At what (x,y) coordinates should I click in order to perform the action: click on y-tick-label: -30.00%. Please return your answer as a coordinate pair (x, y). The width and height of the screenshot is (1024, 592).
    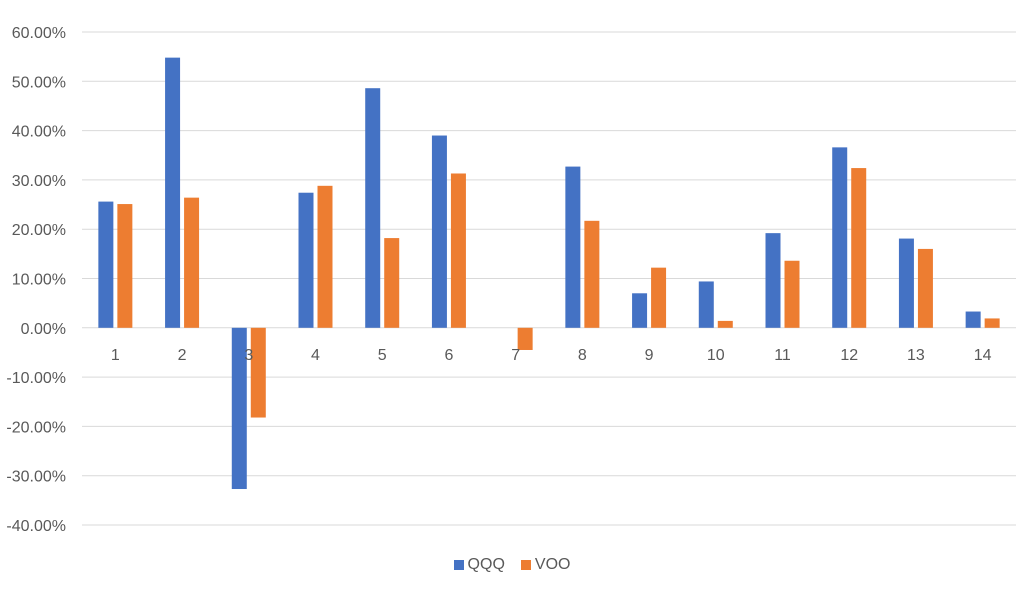
    Looking at the image, I should click on (36, 477).